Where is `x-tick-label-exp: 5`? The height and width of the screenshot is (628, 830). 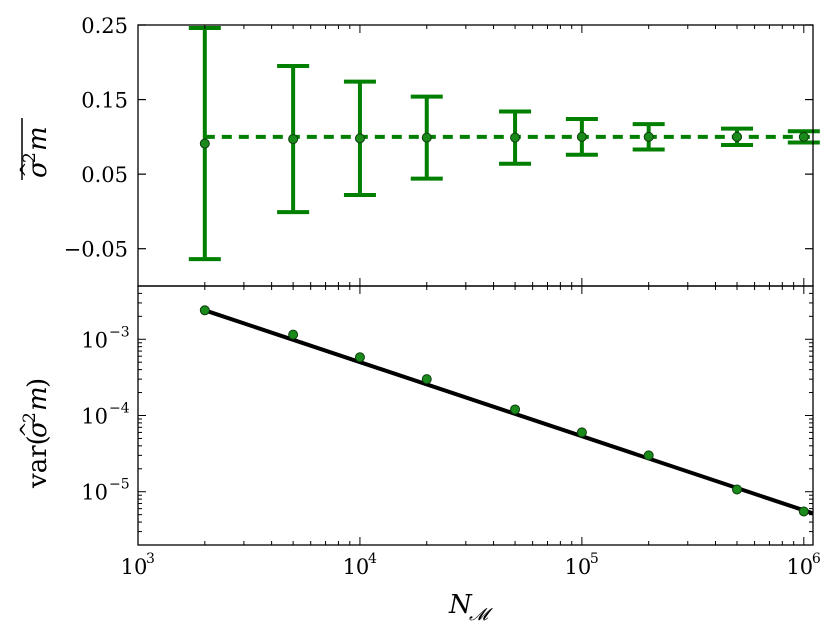 x-tick-label-exp: 5 is located at coordinates (594, 559).